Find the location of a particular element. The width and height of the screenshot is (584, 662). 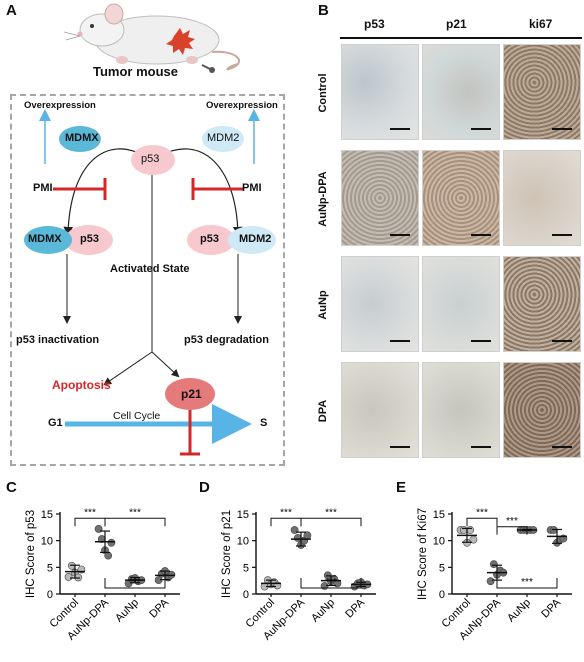

micrograph-aunp-p21 is located at coordinates (461, 304).